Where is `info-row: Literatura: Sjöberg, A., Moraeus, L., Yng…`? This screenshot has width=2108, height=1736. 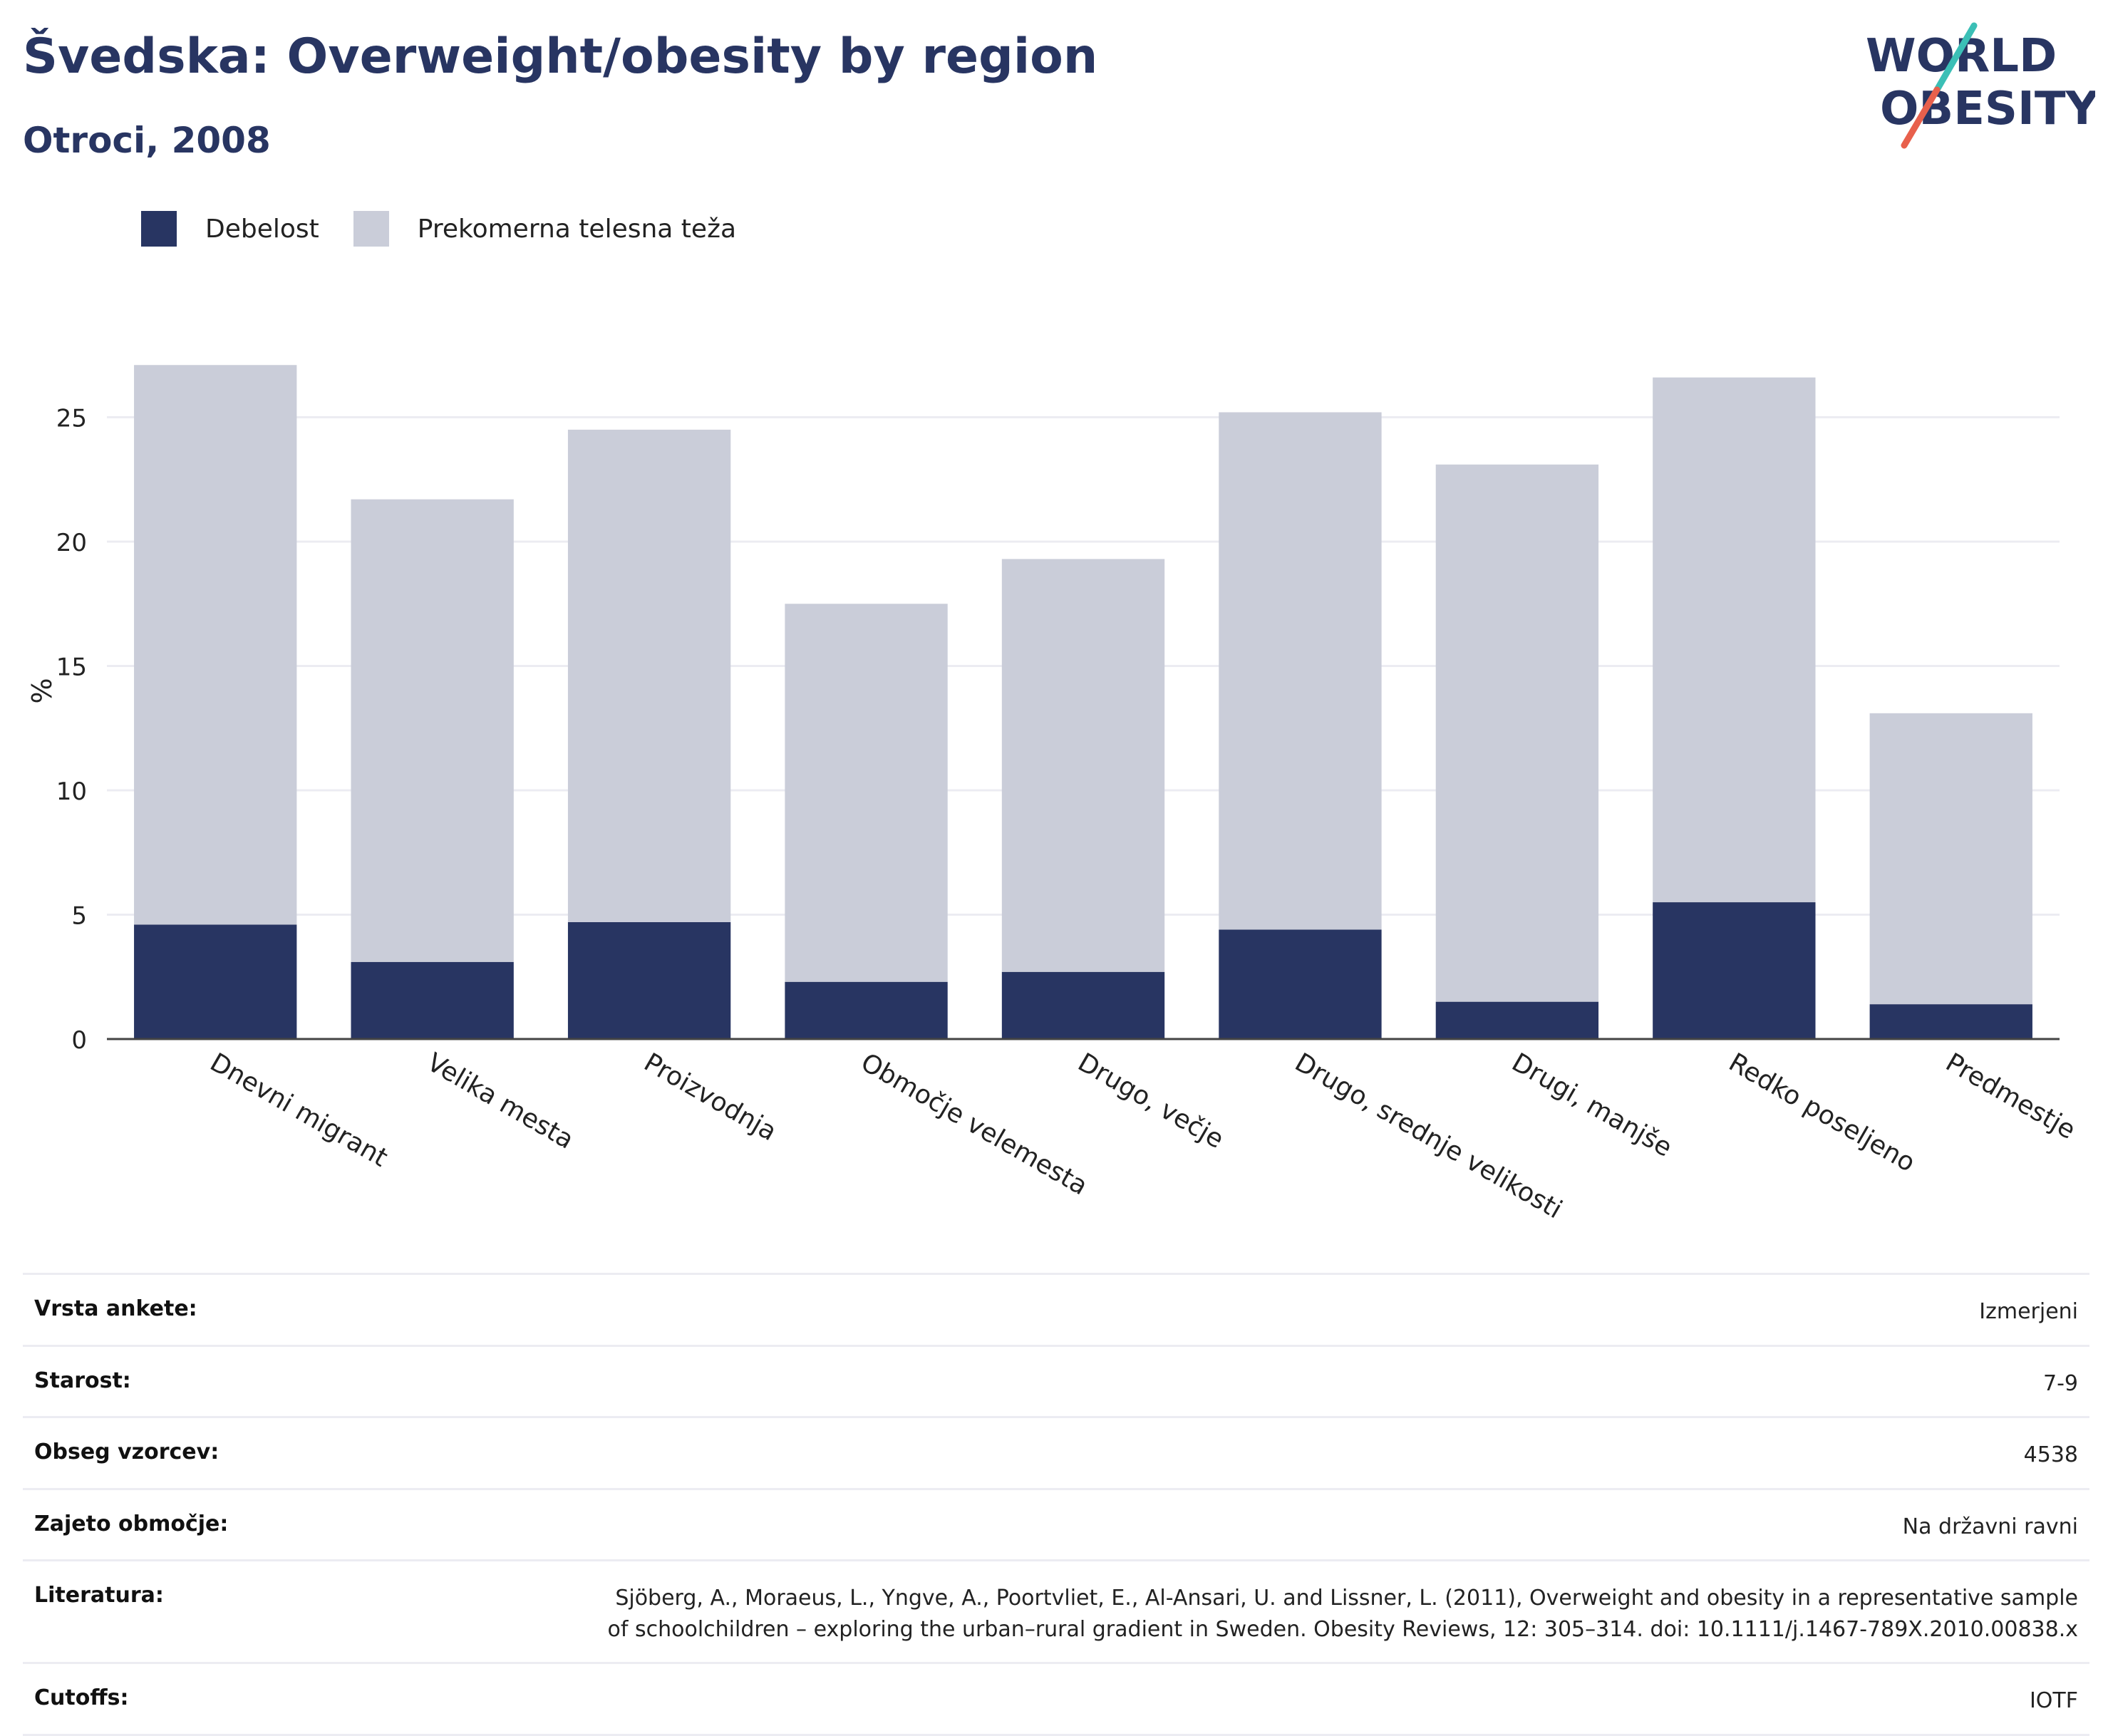 info-row: Literatura: Sjöberg, A., Moraeus, L., Yng… is located at coordinates (1056, 1611).